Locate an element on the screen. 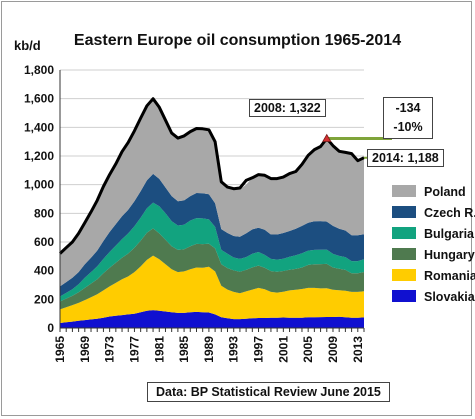 The image size is (475, 419). y-tick-label: 1,400 is located at coordinates (39, 127).